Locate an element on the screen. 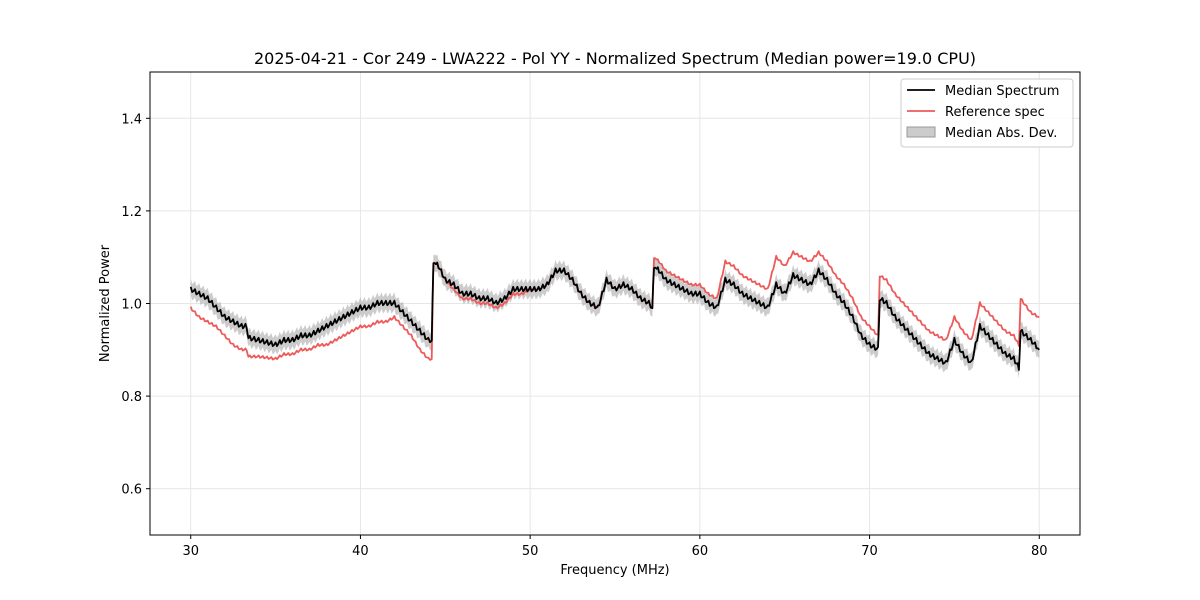  mad-band-layer is located at coordinates (615, 316).